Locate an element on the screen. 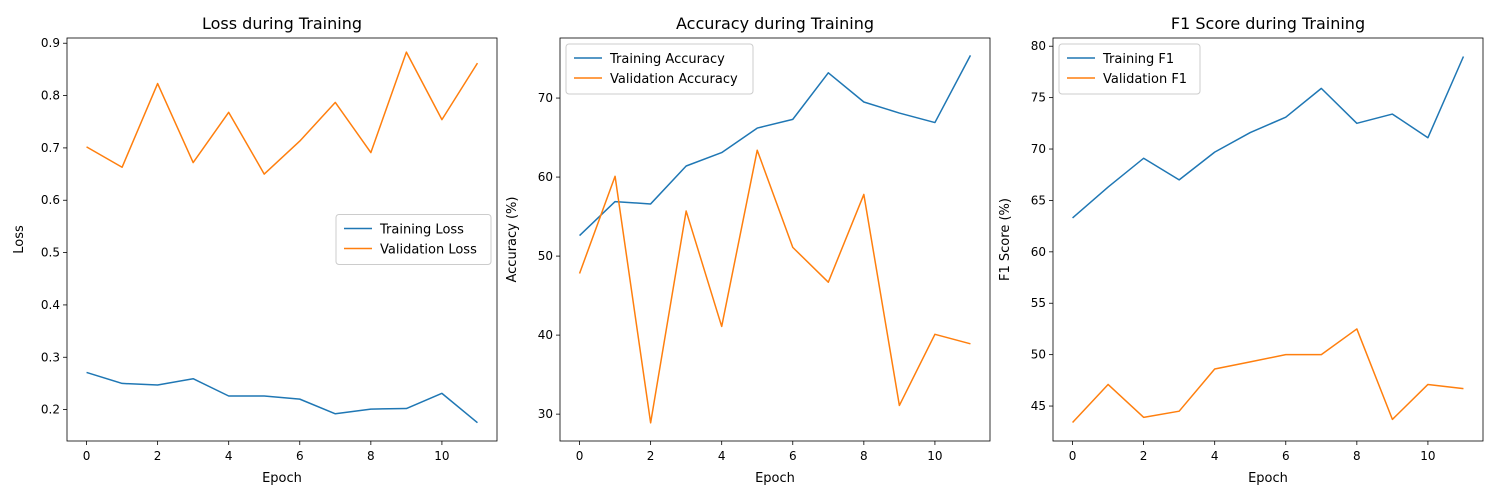  legend-label: Validation Accuracy is located at coordinates (674, 79).